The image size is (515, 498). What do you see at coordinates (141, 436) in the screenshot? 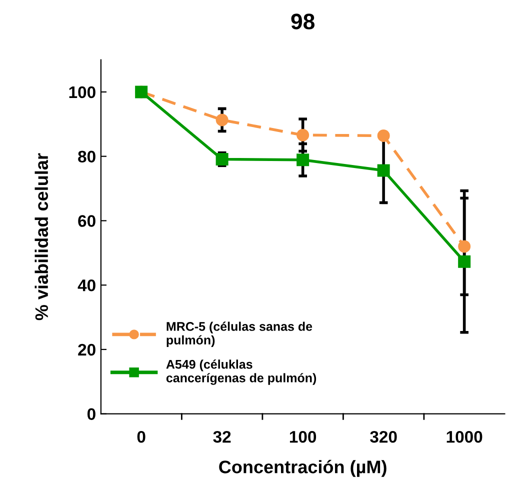
I see `x-tick-label: 0` at bounding box center [141, 436].